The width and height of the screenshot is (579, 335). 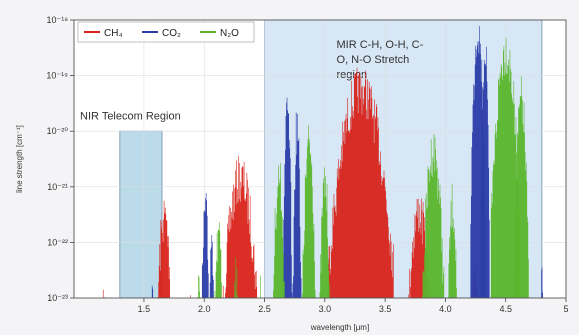 What do you see at coordinates (57, 298) in the screenshot?
I see `y-tick-label: 10⁻²³` at bounding box center [57, 298].